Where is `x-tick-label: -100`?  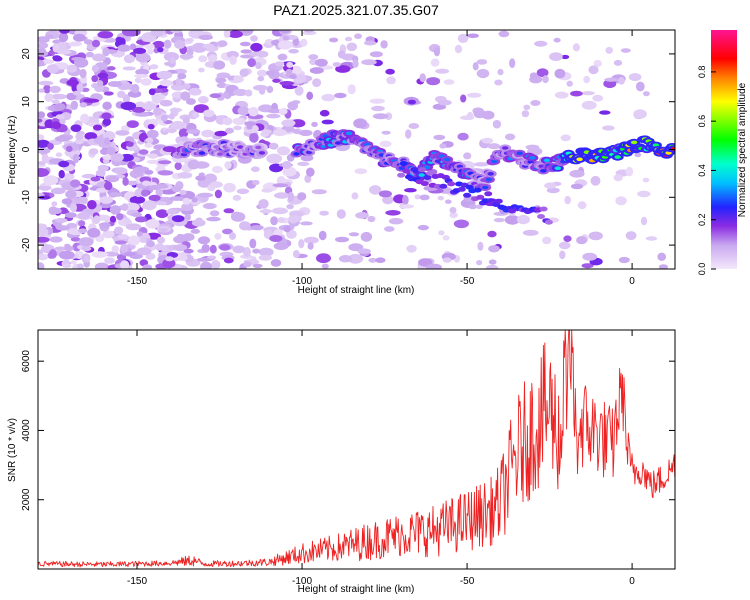 x-tick-label: -100 is located at coordinates (302, 281).